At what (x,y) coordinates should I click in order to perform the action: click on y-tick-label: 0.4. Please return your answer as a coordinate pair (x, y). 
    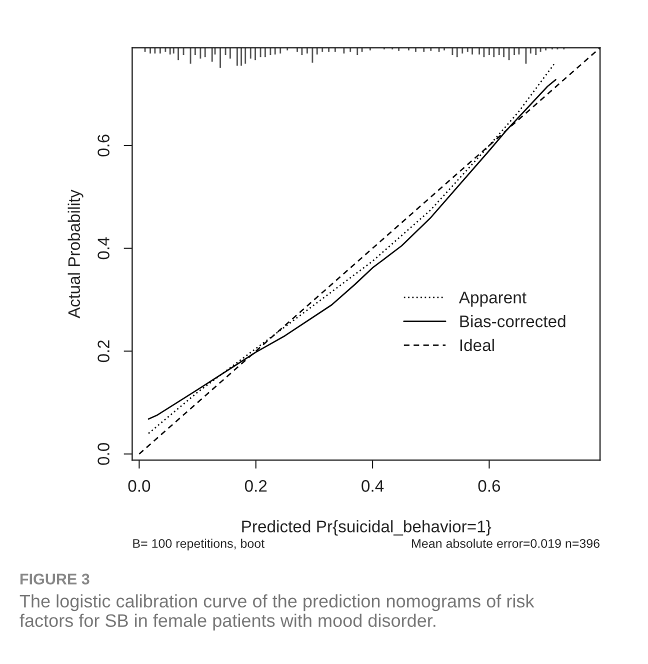
    Looking at the image, I should click on (104, 248).